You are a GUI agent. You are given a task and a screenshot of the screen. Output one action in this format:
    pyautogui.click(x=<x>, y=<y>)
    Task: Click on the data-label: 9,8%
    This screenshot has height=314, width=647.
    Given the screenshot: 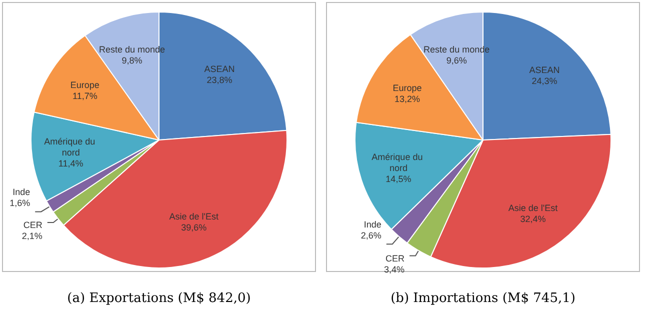 What is the action you would take?
    pyautogui.click(x=132, y=61)
    